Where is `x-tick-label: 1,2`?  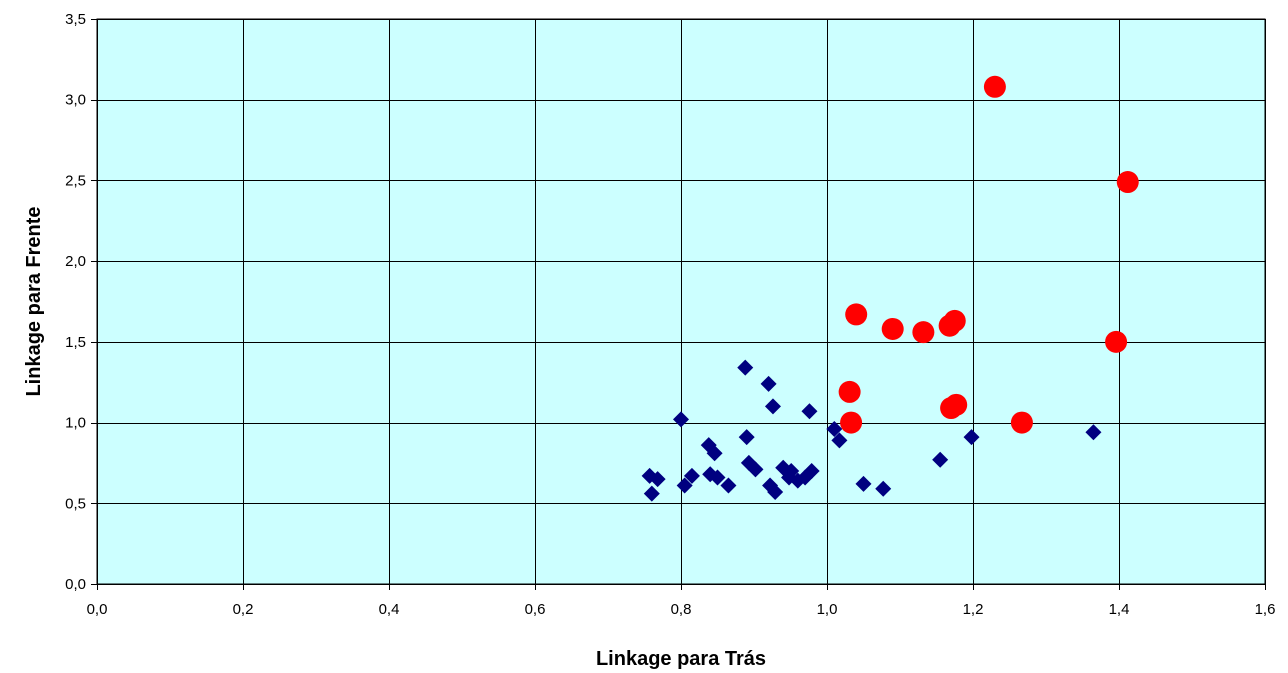
x-tick-label: 1,2 is located at coordinates (973, 609).